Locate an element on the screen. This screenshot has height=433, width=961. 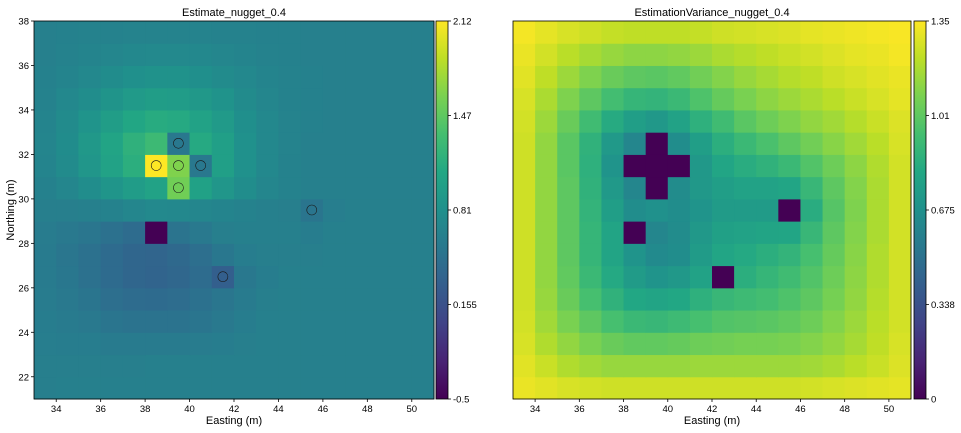
x-tick-label: 40 is located at coordinates (189, 409).